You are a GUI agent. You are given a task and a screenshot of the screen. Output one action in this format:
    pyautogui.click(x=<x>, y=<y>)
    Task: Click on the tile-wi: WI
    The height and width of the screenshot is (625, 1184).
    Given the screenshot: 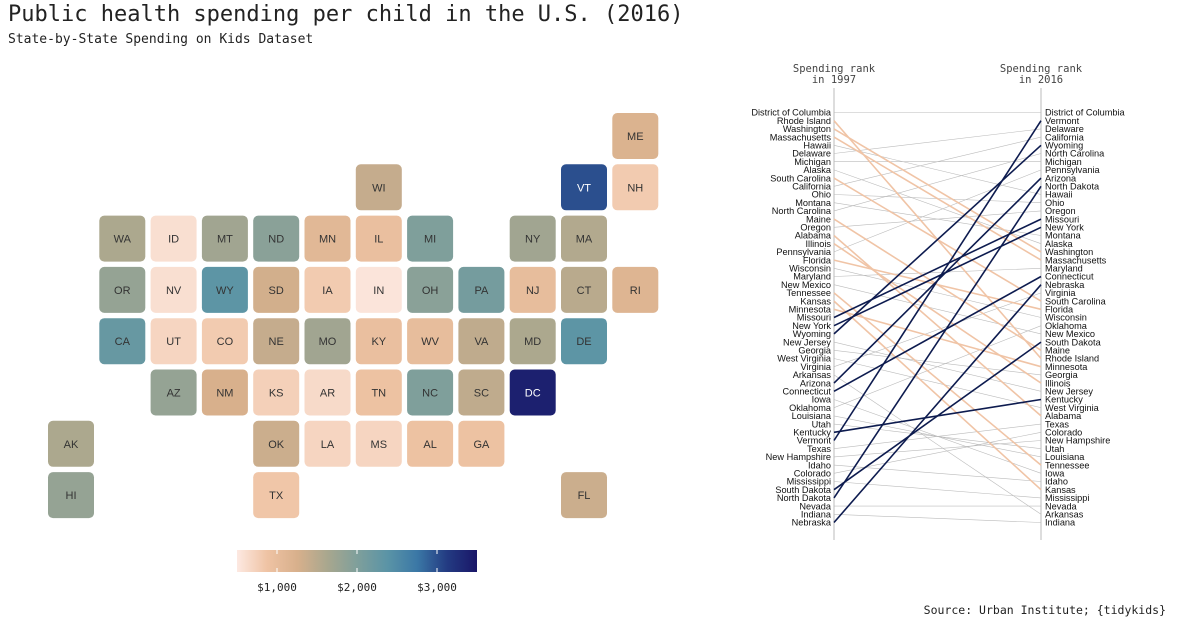 What is the action you would take?
    pyautogui.click(x=378, y=187)
    